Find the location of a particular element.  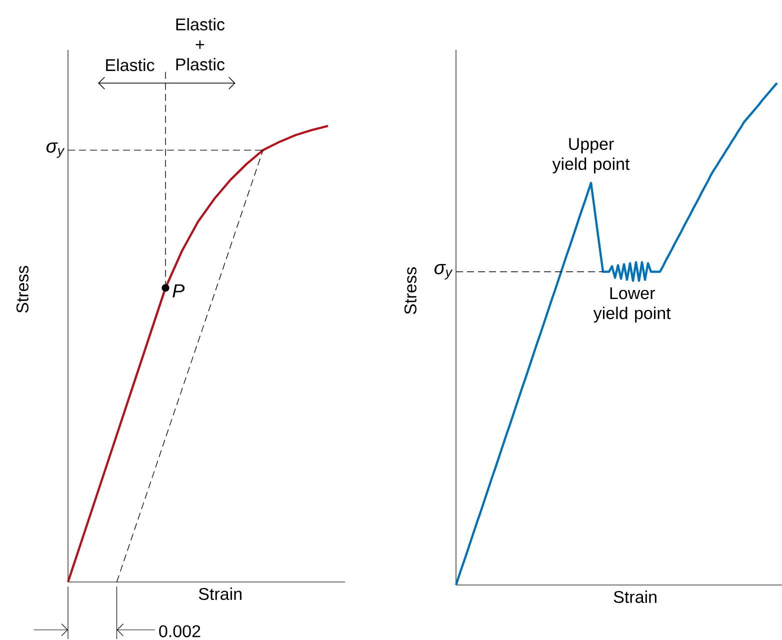

annotation: P is located at coordinates (178, 291).